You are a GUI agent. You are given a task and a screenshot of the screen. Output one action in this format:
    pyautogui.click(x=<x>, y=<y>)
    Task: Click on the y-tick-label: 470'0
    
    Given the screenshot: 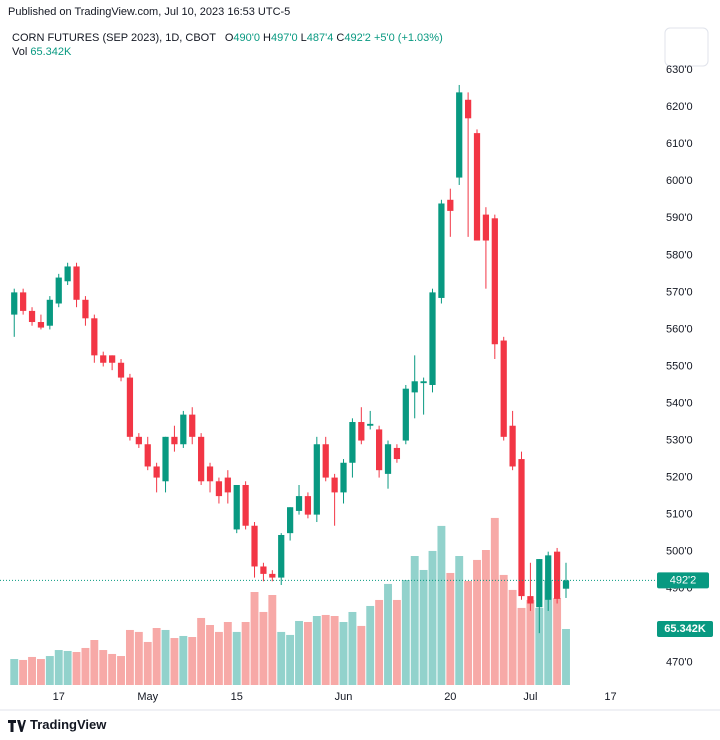 What is the action you would take?
    pyautogui.click(x=679, y=663)
    